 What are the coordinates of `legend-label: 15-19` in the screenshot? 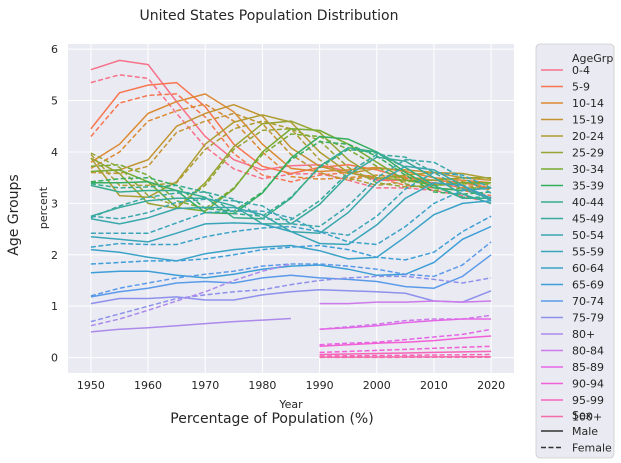 It's located at (588, 120).